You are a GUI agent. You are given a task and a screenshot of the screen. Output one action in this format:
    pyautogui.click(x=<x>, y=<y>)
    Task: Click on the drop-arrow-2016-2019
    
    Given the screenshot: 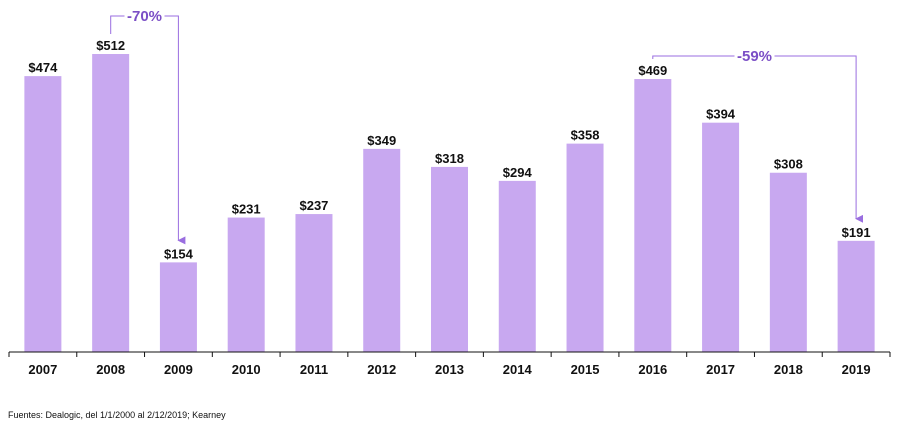 What is the action you would take?
    pyautogui.click(x=758, y=139)
    